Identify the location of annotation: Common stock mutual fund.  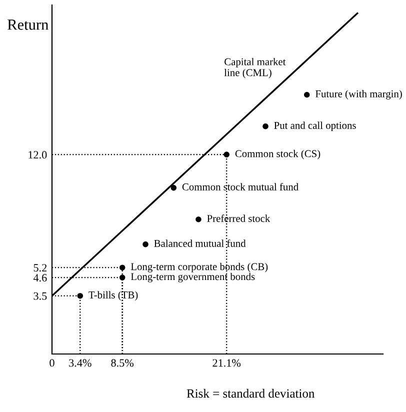
(240, 186).